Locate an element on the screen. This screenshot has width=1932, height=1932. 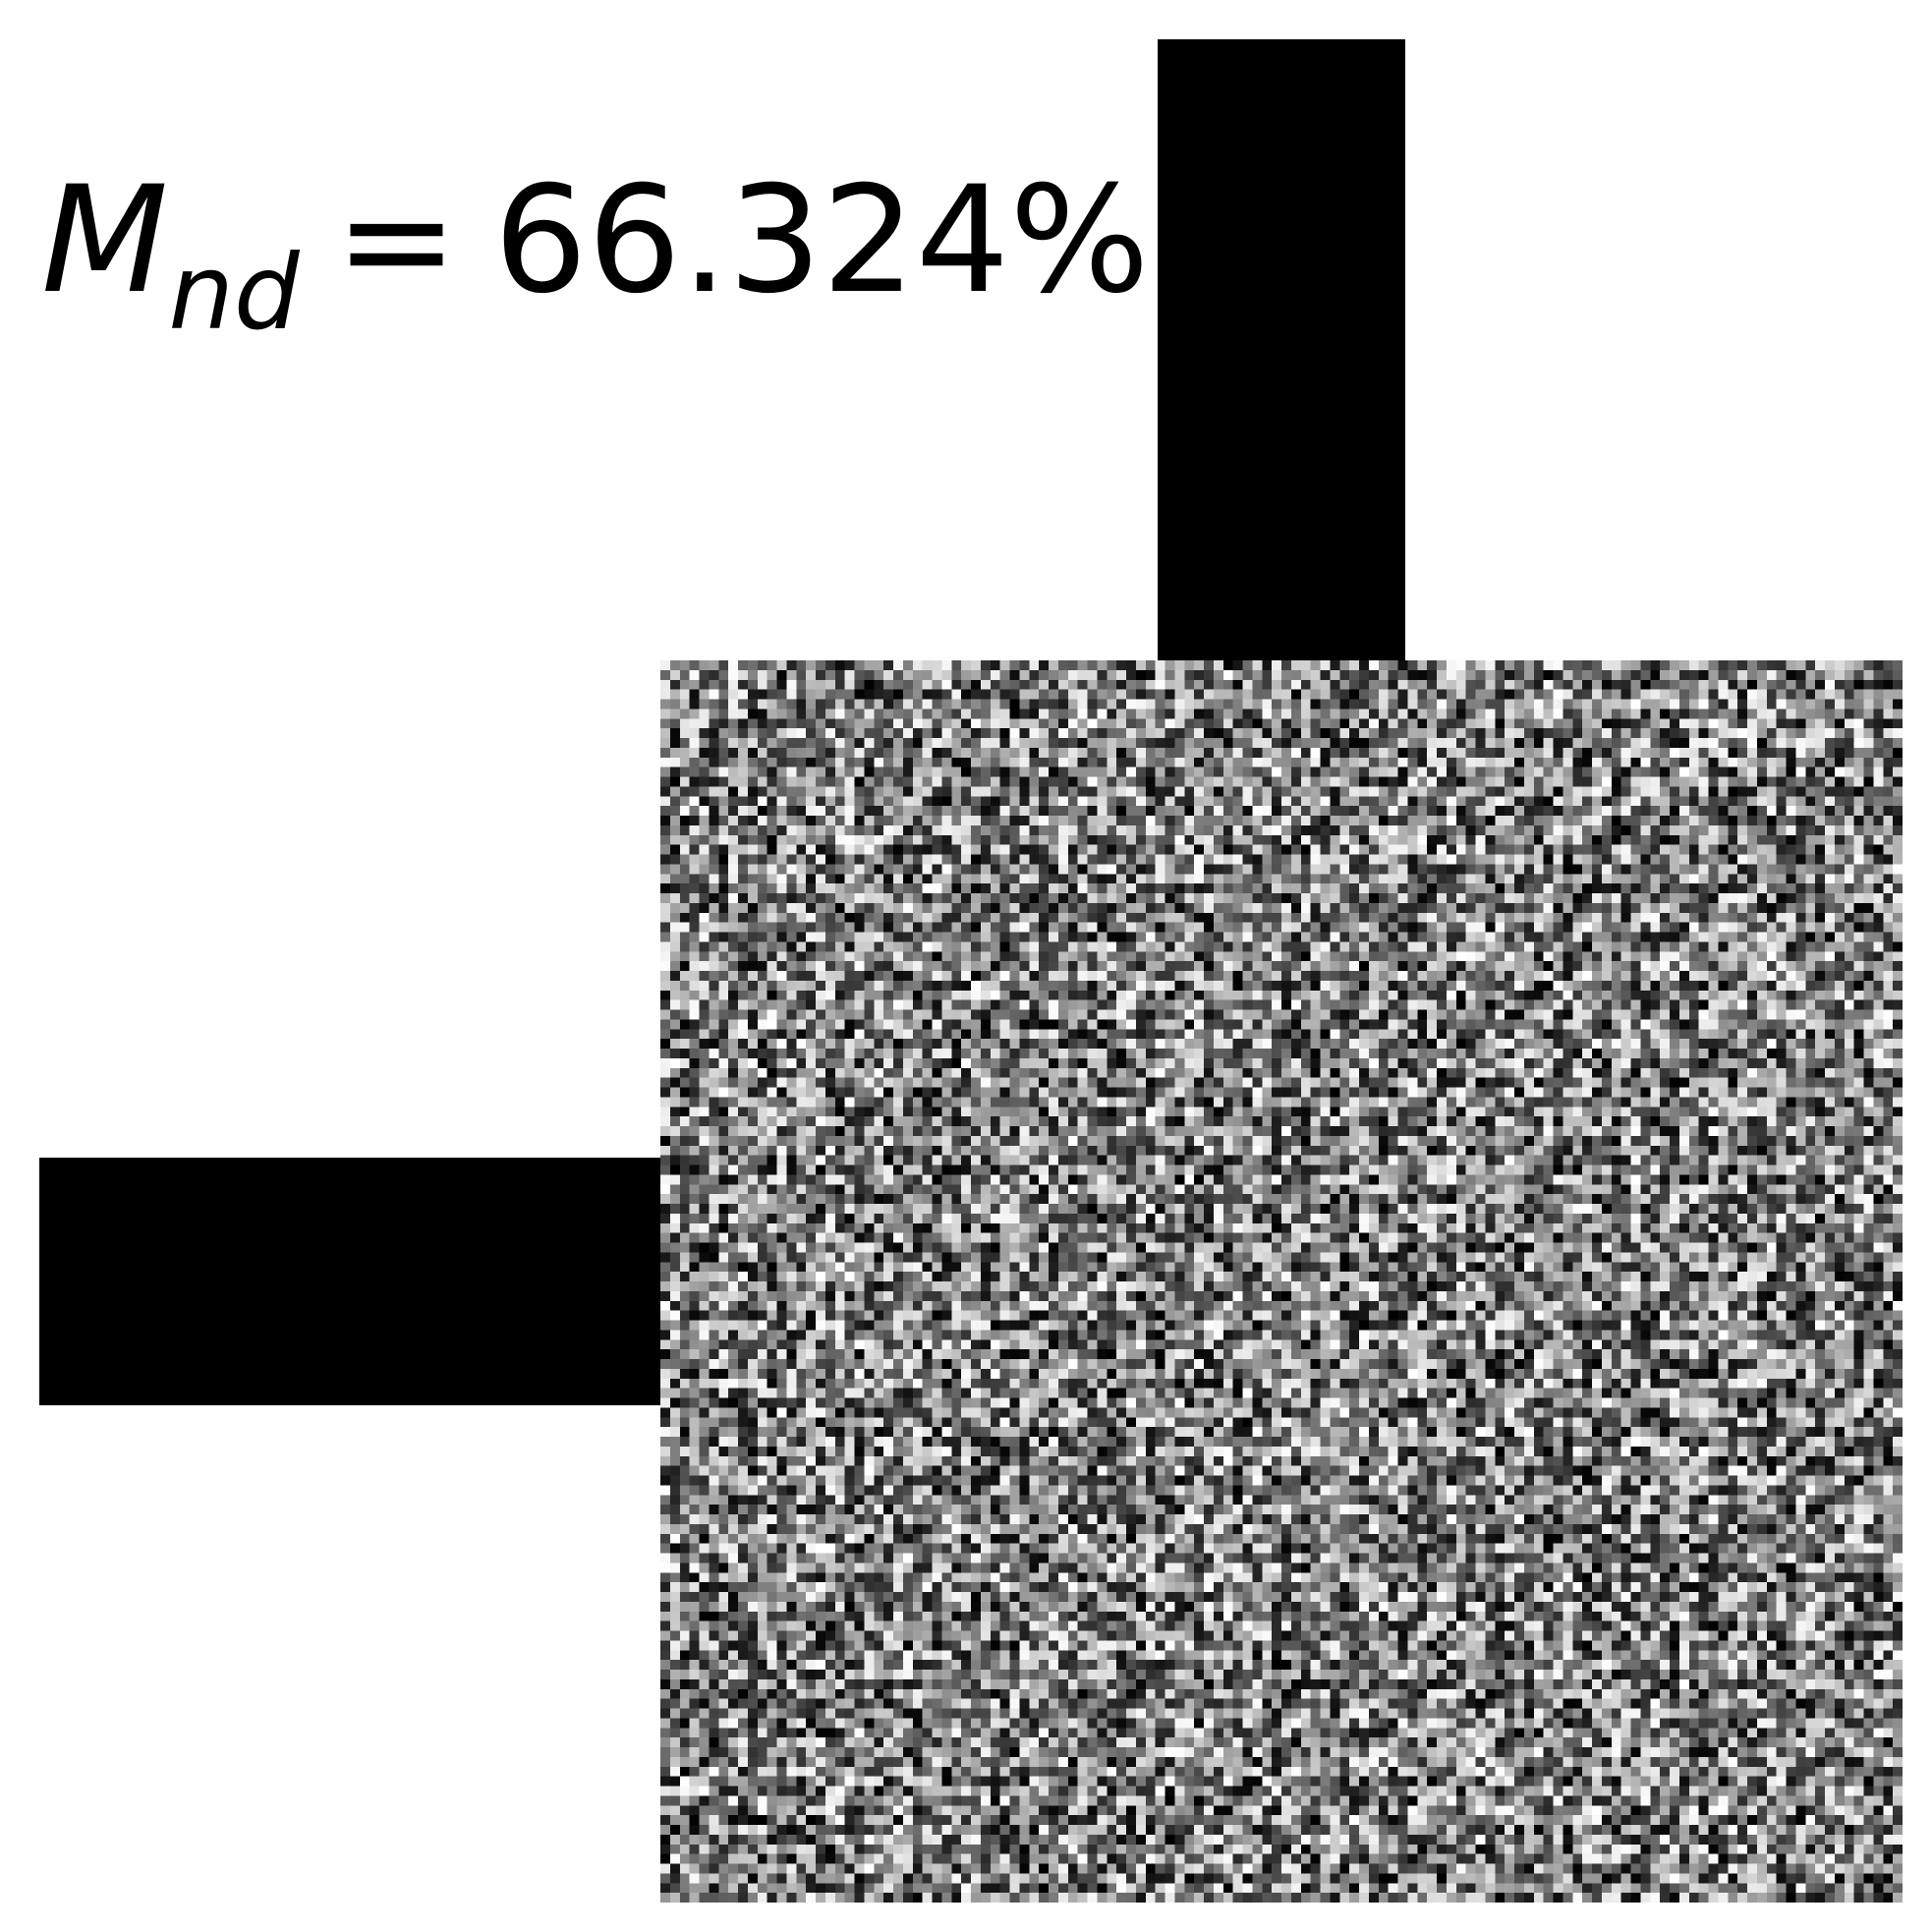
metric-operator: = is located at coordinates (396, 240).